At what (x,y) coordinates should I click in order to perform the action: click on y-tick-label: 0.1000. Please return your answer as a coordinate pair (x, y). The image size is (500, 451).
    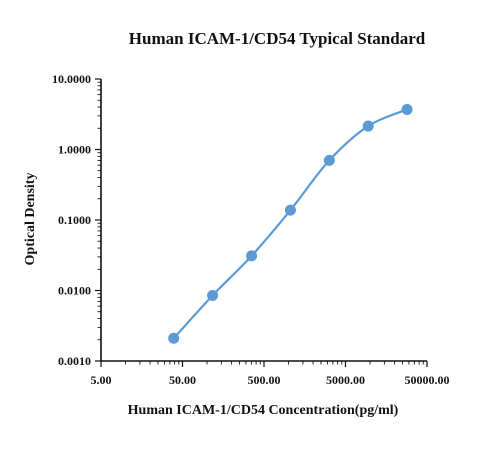
    Looking at the image, I should click on (74, 220).